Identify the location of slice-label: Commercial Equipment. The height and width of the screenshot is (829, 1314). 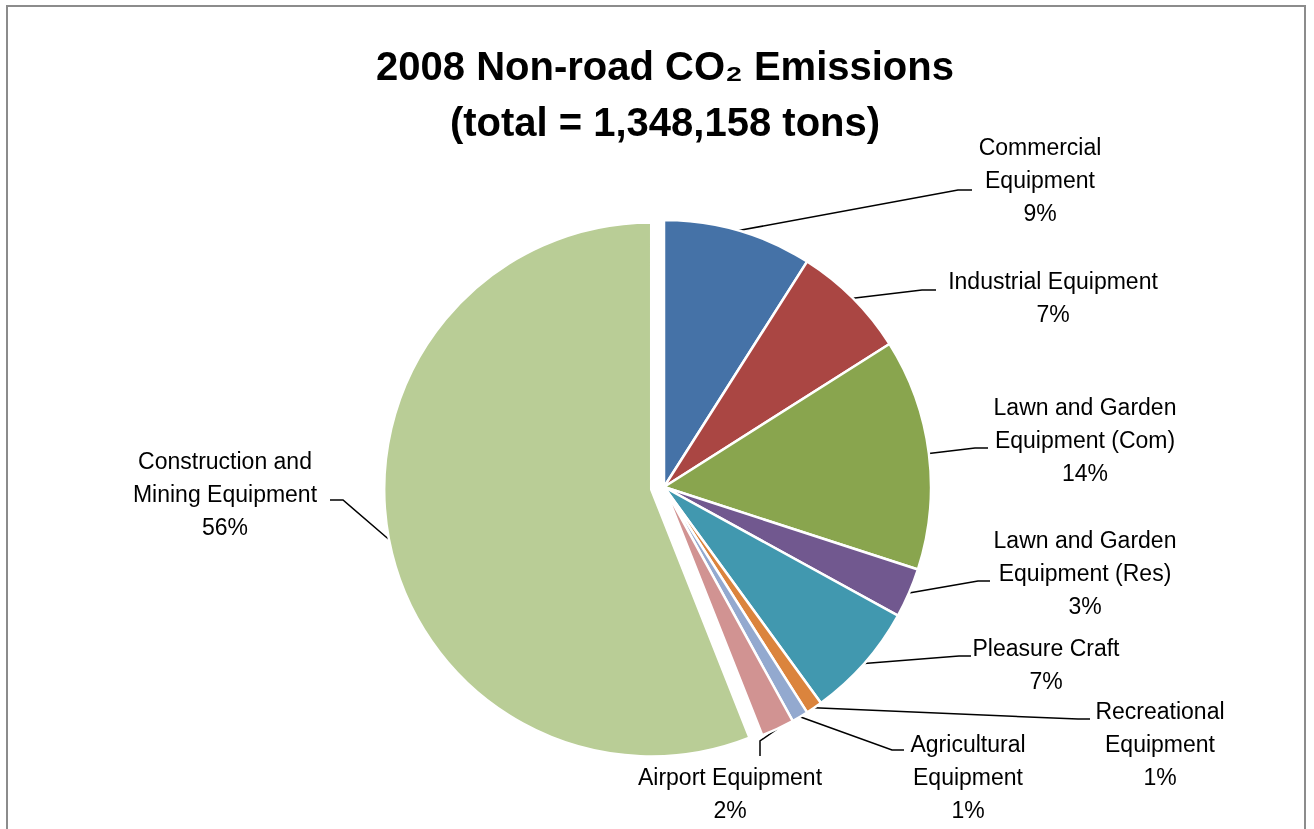
(1040, 163).